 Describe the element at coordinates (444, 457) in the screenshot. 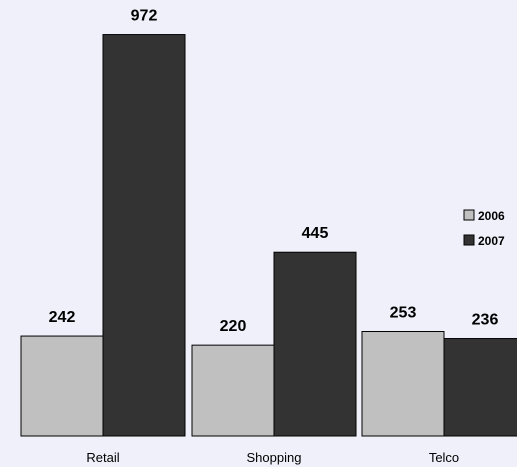

I see `category-label-telco: Telco` at that location.